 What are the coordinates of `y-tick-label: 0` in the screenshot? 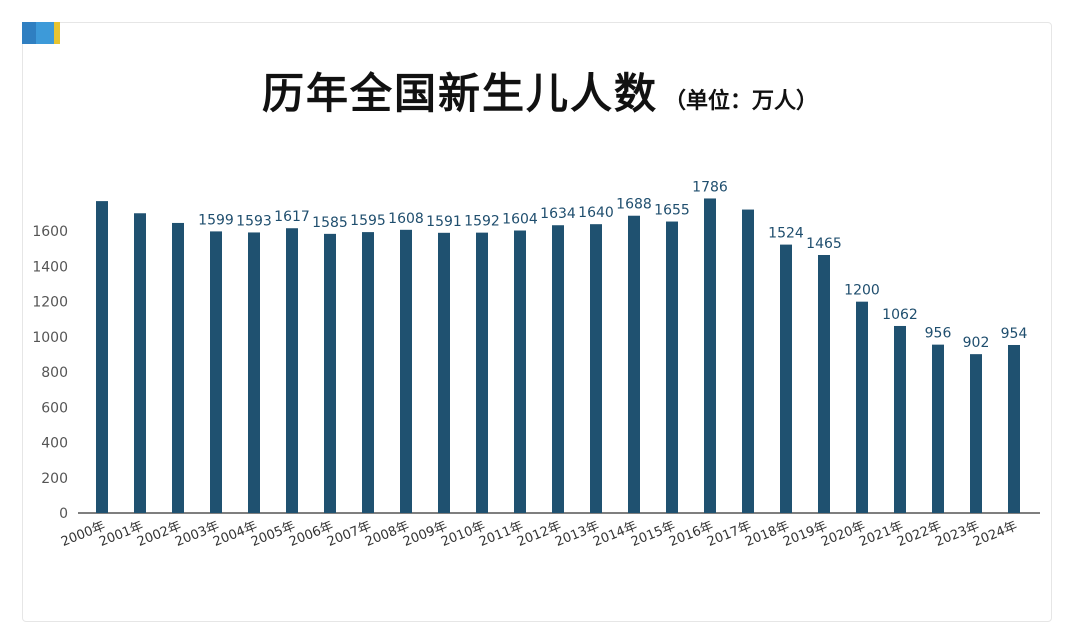 It's located at (63, 514).